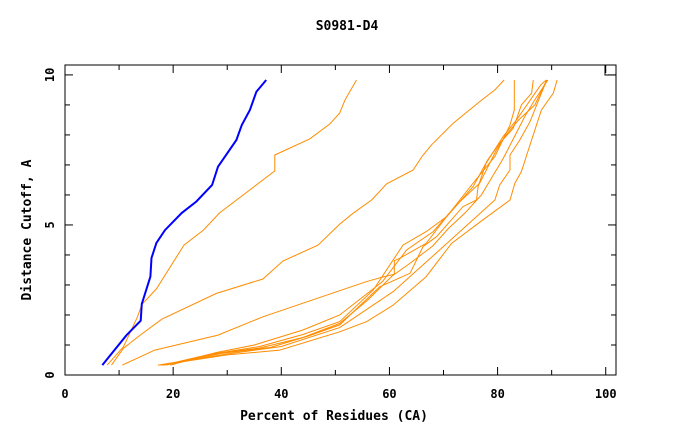  I want to click on y-axis-label: Distance Cutoff, A, so click(27, 229).